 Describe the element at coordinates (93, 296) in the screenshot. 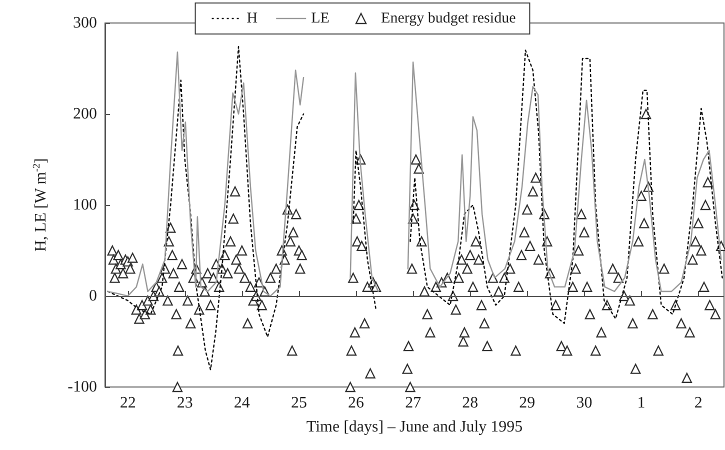

I see `y-tick-label: 0` at that location.